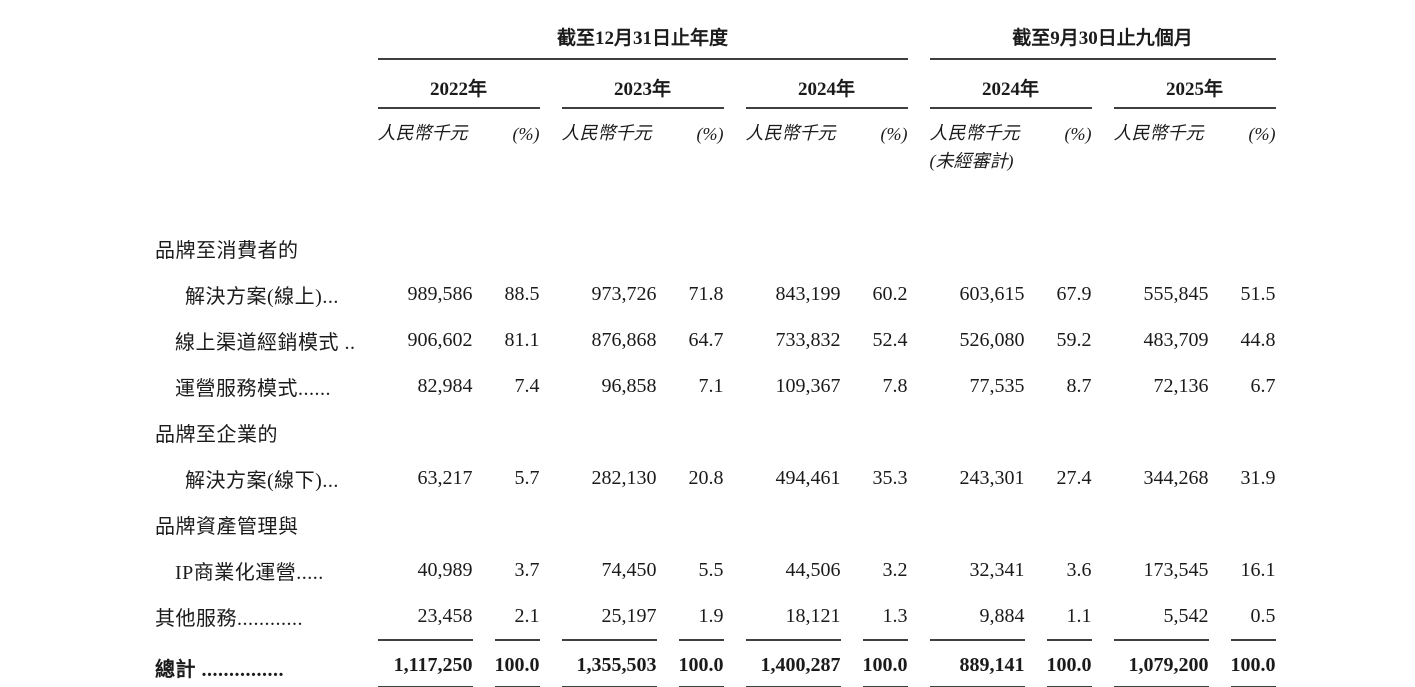 The height and width of the screenshot is (687, 1415). What do you see at coordinates (1176, 293) in the screenshot?
I see `amount-cell: 555,845` at bounding box center [1176, 293].